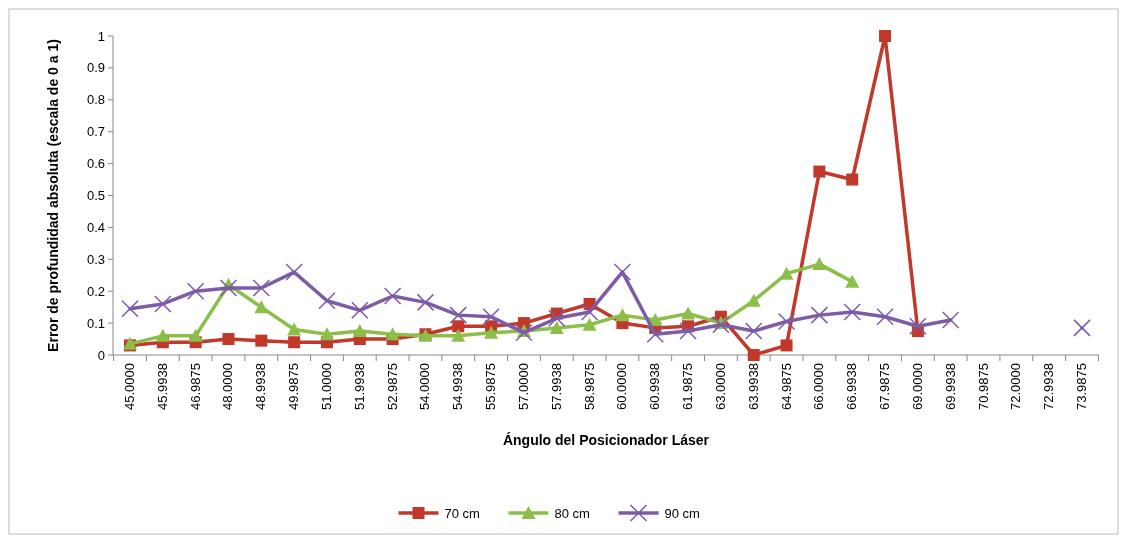 The width and height of the screenshot is (1129, 545). What do you see at coordinates (753, 386) in the screenshot?
I see `x-tick-label: 63.9938` at bounding box center [753, 386].